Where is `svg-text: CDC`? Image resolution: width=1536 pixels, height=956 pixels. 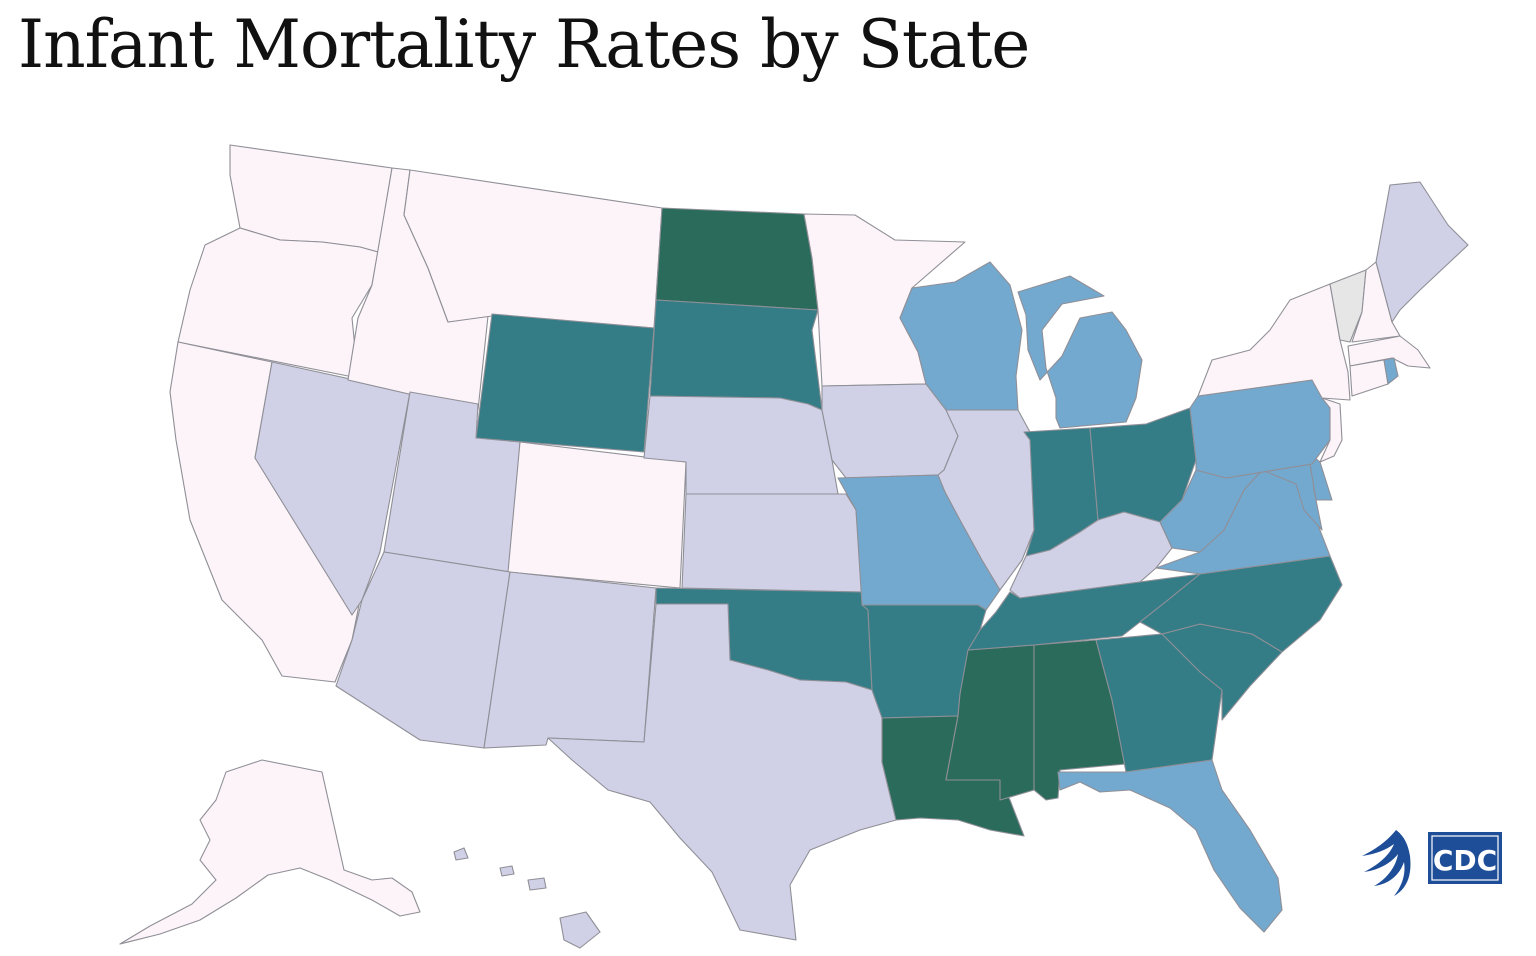 svg-text: CDC is located at coordinates (1465, 860).